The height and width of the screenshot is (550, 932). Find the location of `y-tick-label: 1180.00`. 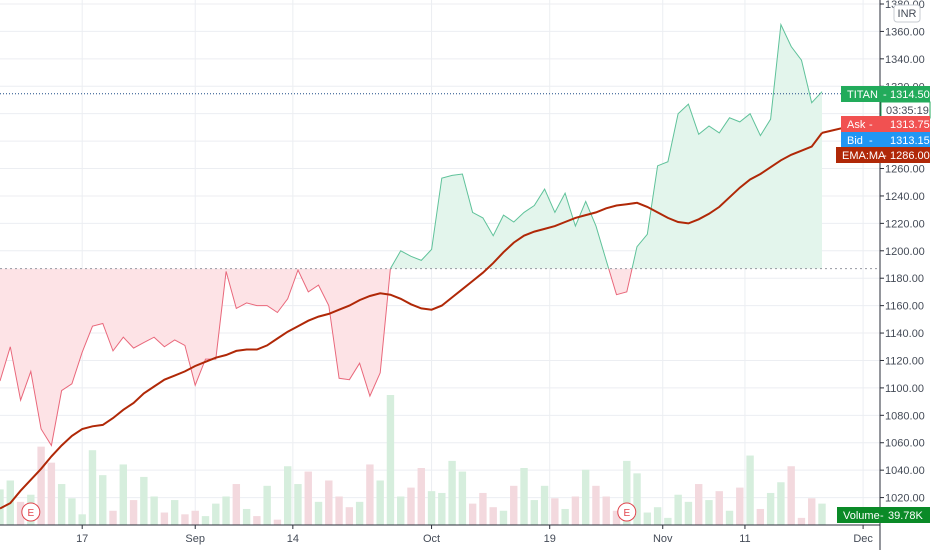

y-tick-label: 1180.00 is located at coordinates (904, 279).